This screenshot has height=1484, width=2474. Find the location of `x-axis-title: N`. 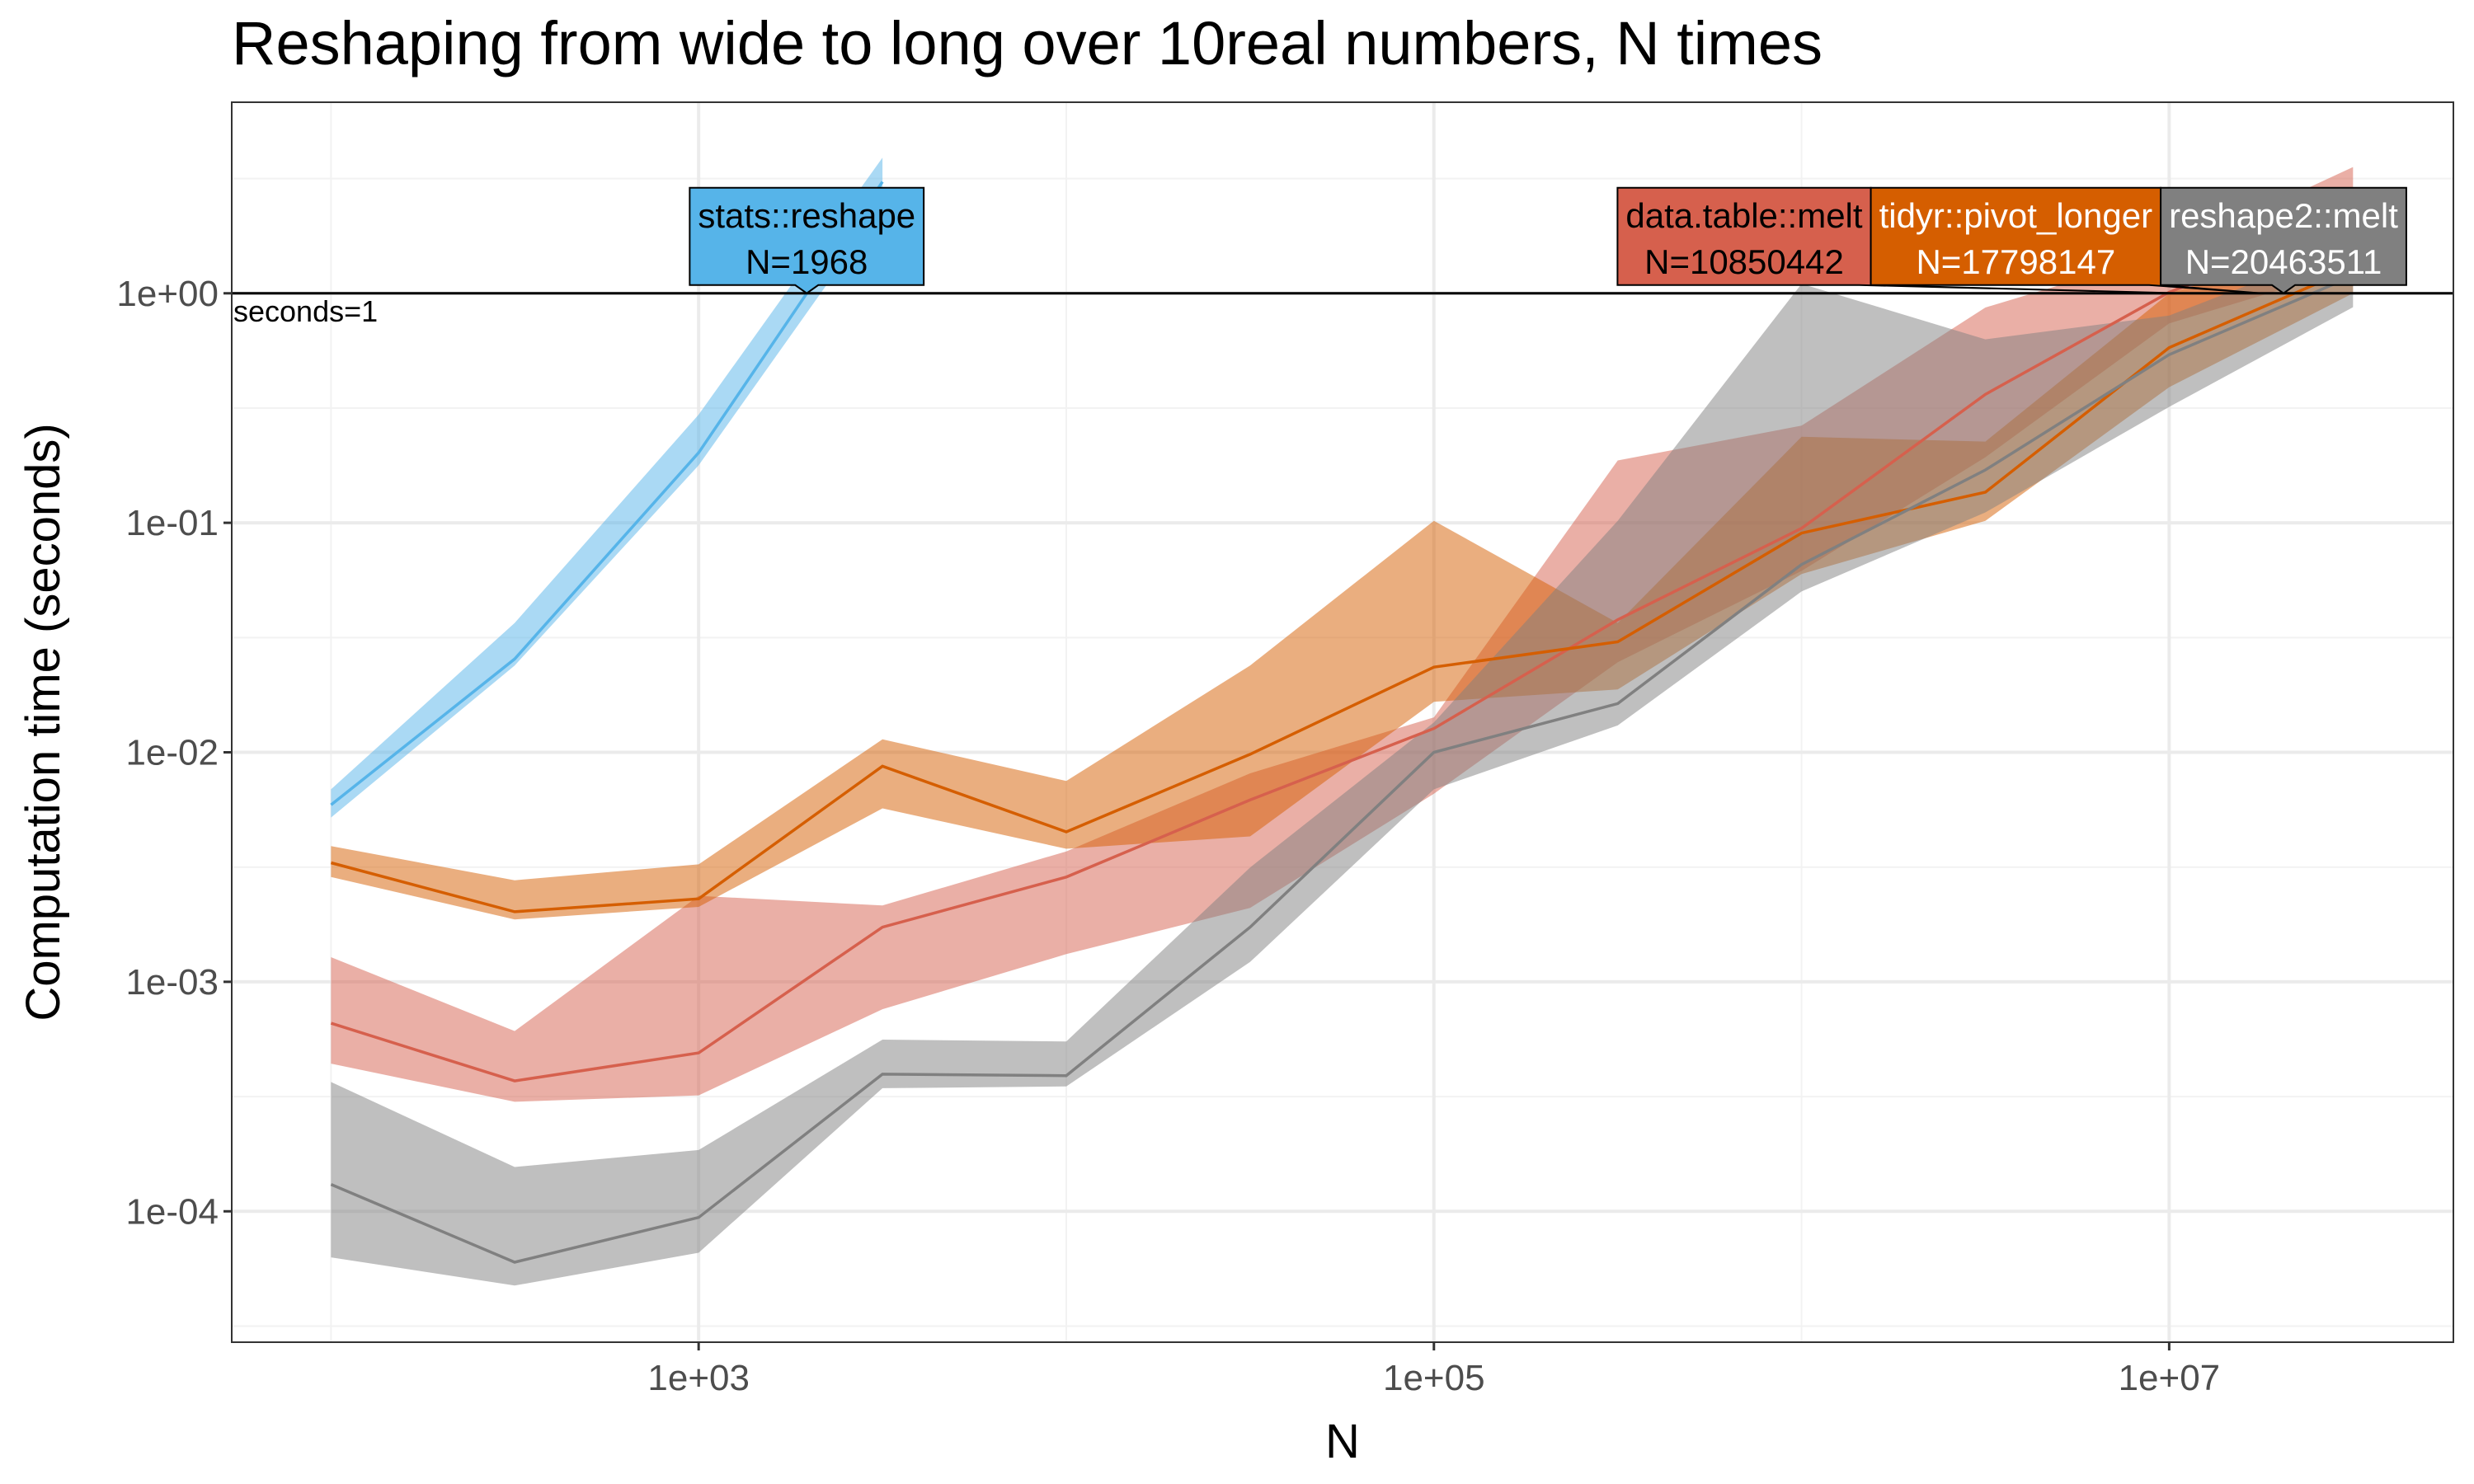

x-axis-title: N is located at coordinates (1342, 1441).